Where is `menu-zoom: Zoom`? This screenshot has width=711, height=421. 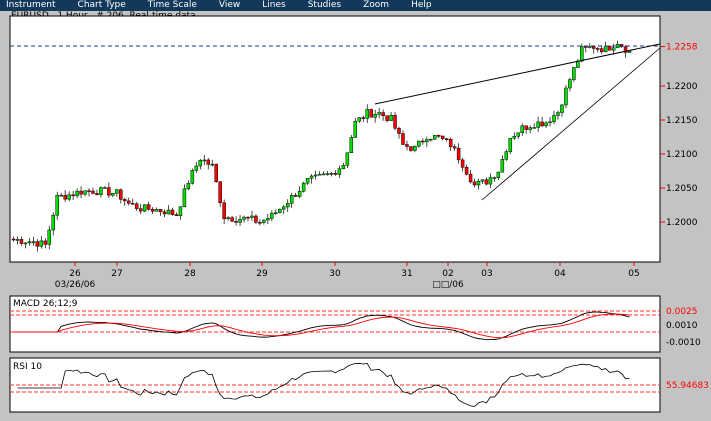
menu-zoom: Zoom is located at coordinates (376, 5).